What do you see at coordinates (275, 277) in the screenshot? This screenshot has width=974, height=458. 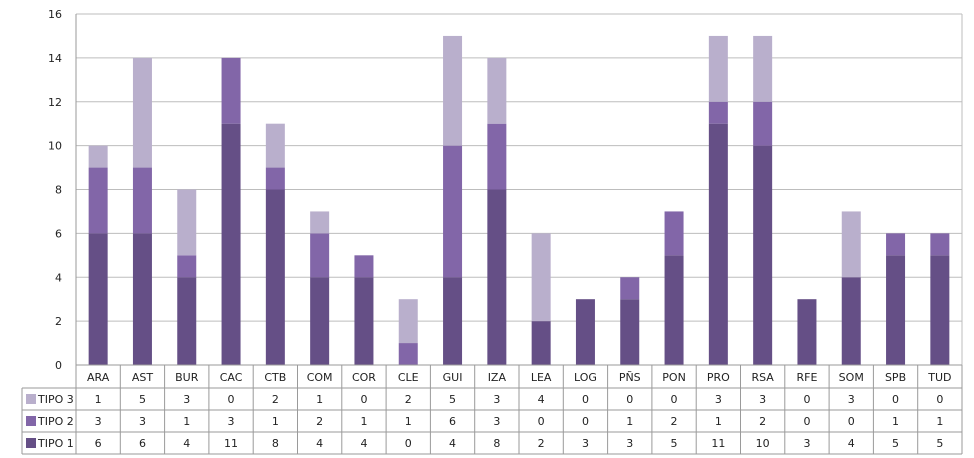 I see `bar-tipo-1-ctb` at bounding box center [275, 277].